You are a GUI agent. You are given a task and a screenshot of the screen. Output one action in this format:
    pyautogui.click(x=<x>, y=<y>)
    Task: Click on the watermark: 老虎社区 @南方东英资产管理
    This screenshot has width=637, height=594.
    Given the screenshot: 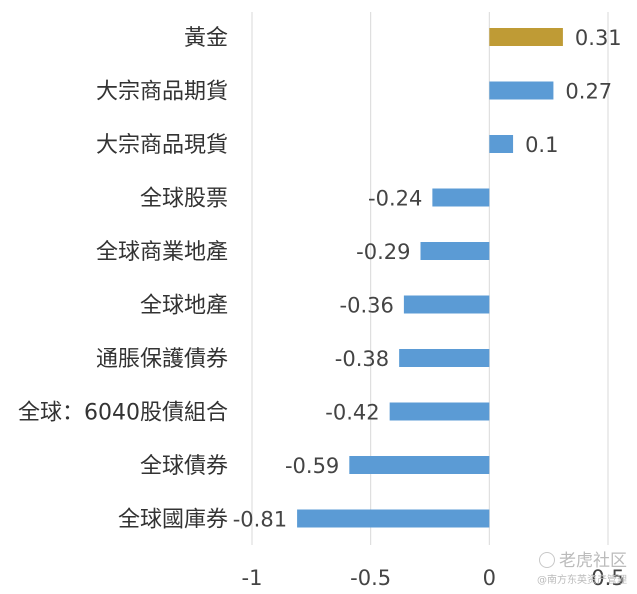 What is the action you would take?
    pyautogui.click(x=582, y=566)
    